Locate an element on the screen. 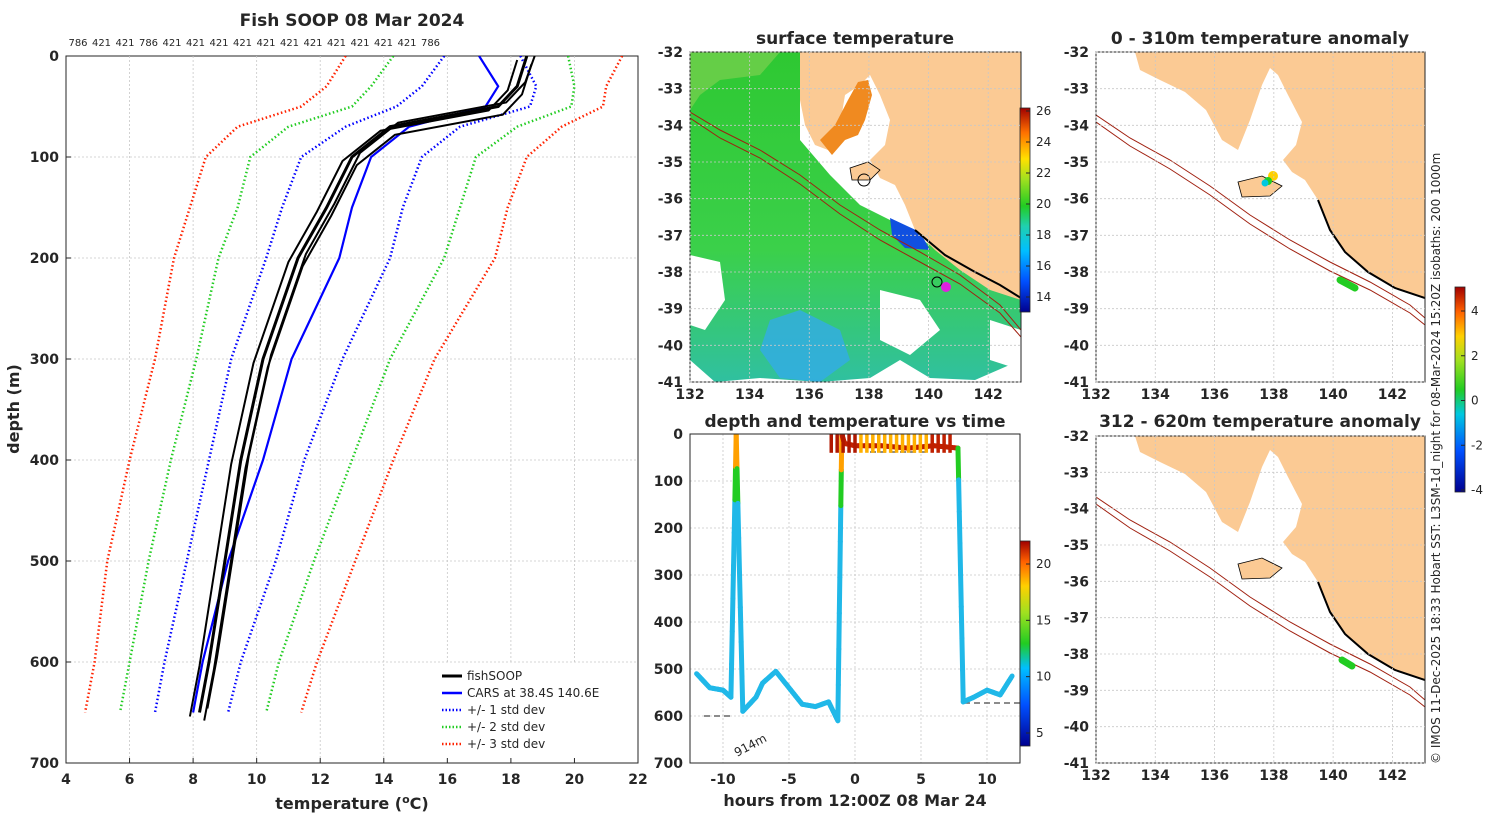 Image resolution: width=1500 pixels, height=820 pixels. surface-y-tick-label: -40 is located at coordinates (671, 346).